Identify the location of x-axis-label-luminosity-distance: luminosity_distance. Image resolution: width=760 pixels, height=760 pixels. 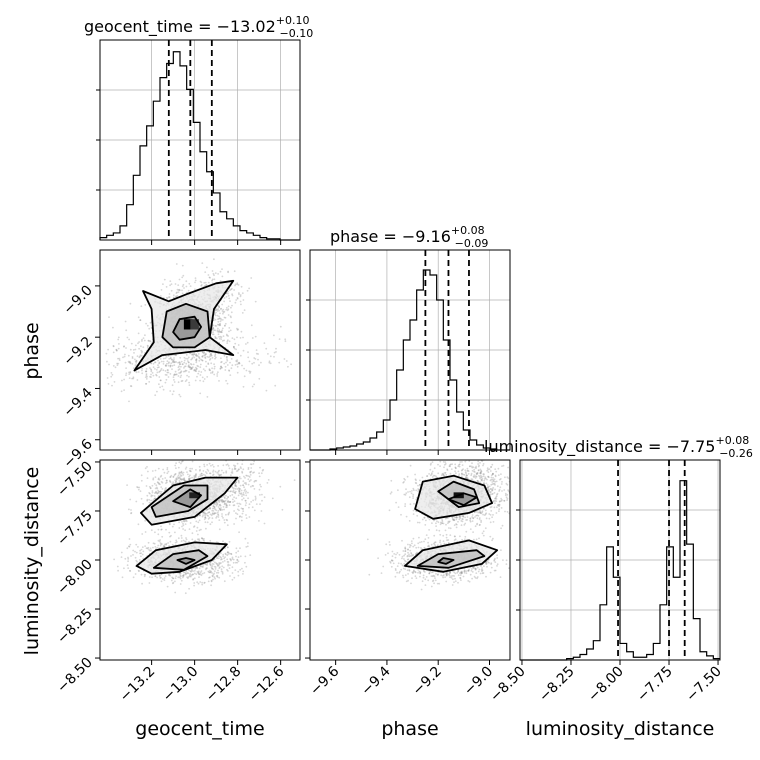
(620, 729).